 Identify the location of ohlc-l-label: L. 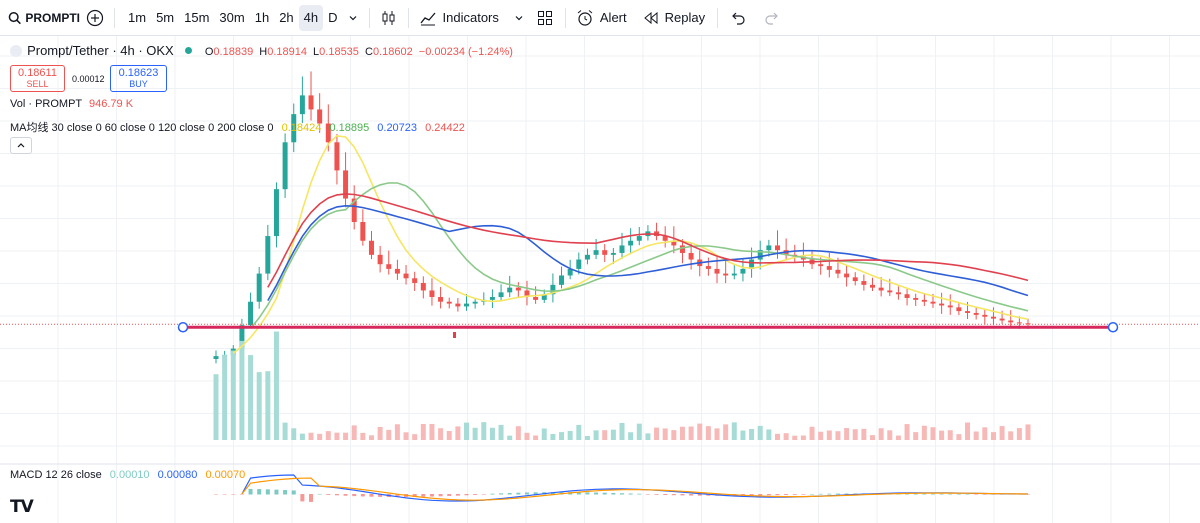
(316, 52).